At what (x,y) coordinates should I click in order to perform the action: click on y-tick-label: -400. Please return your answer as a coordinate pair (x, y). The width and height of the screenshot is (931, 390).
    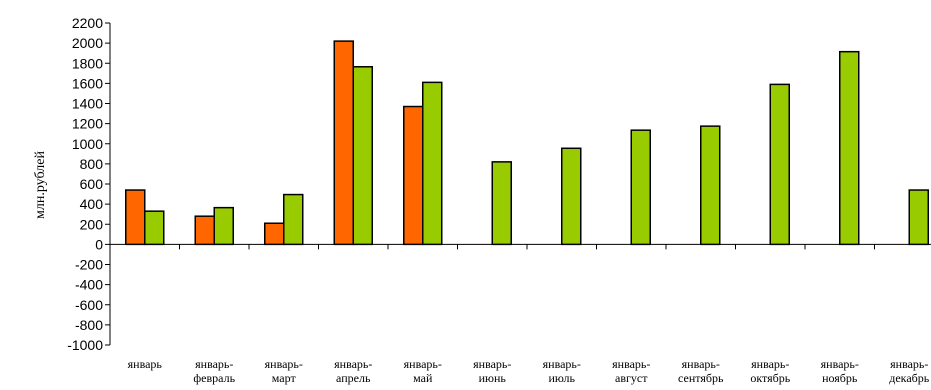
    Looking at the image, I should click on (89, 285).